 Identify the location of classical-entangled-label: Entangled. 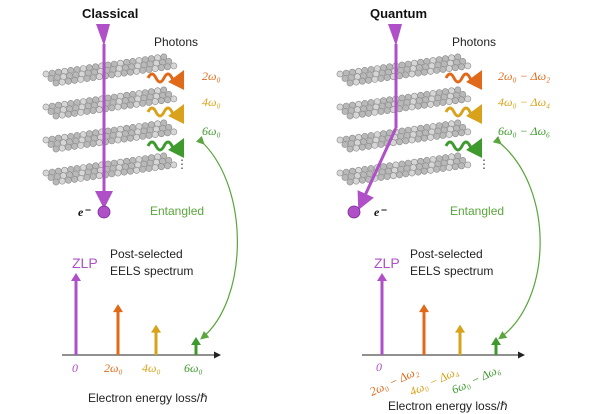
(177, 211).